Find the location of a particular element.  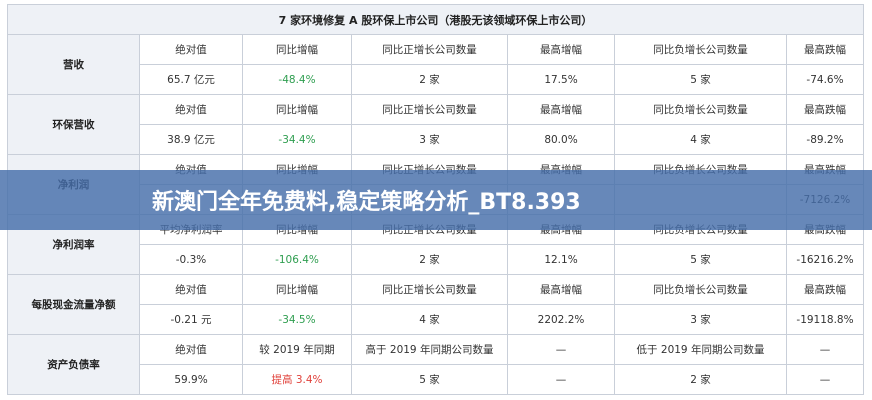

value-cell: -0.3% is located at coordinates (191, 259).